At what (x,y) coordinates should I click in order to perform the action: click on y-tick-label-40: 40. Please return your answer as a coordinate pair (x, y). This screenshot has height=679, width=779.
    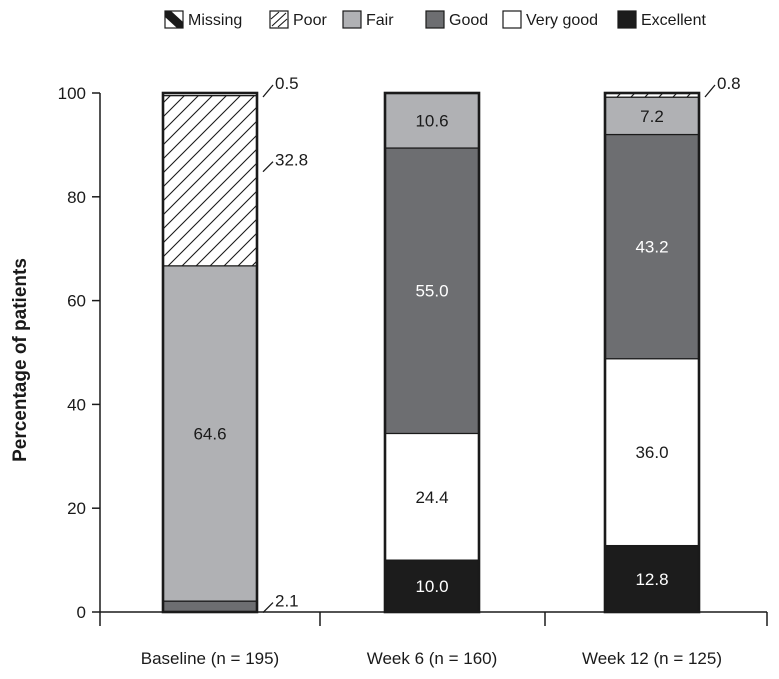
    Looking at the image, I should click on (76, 404).